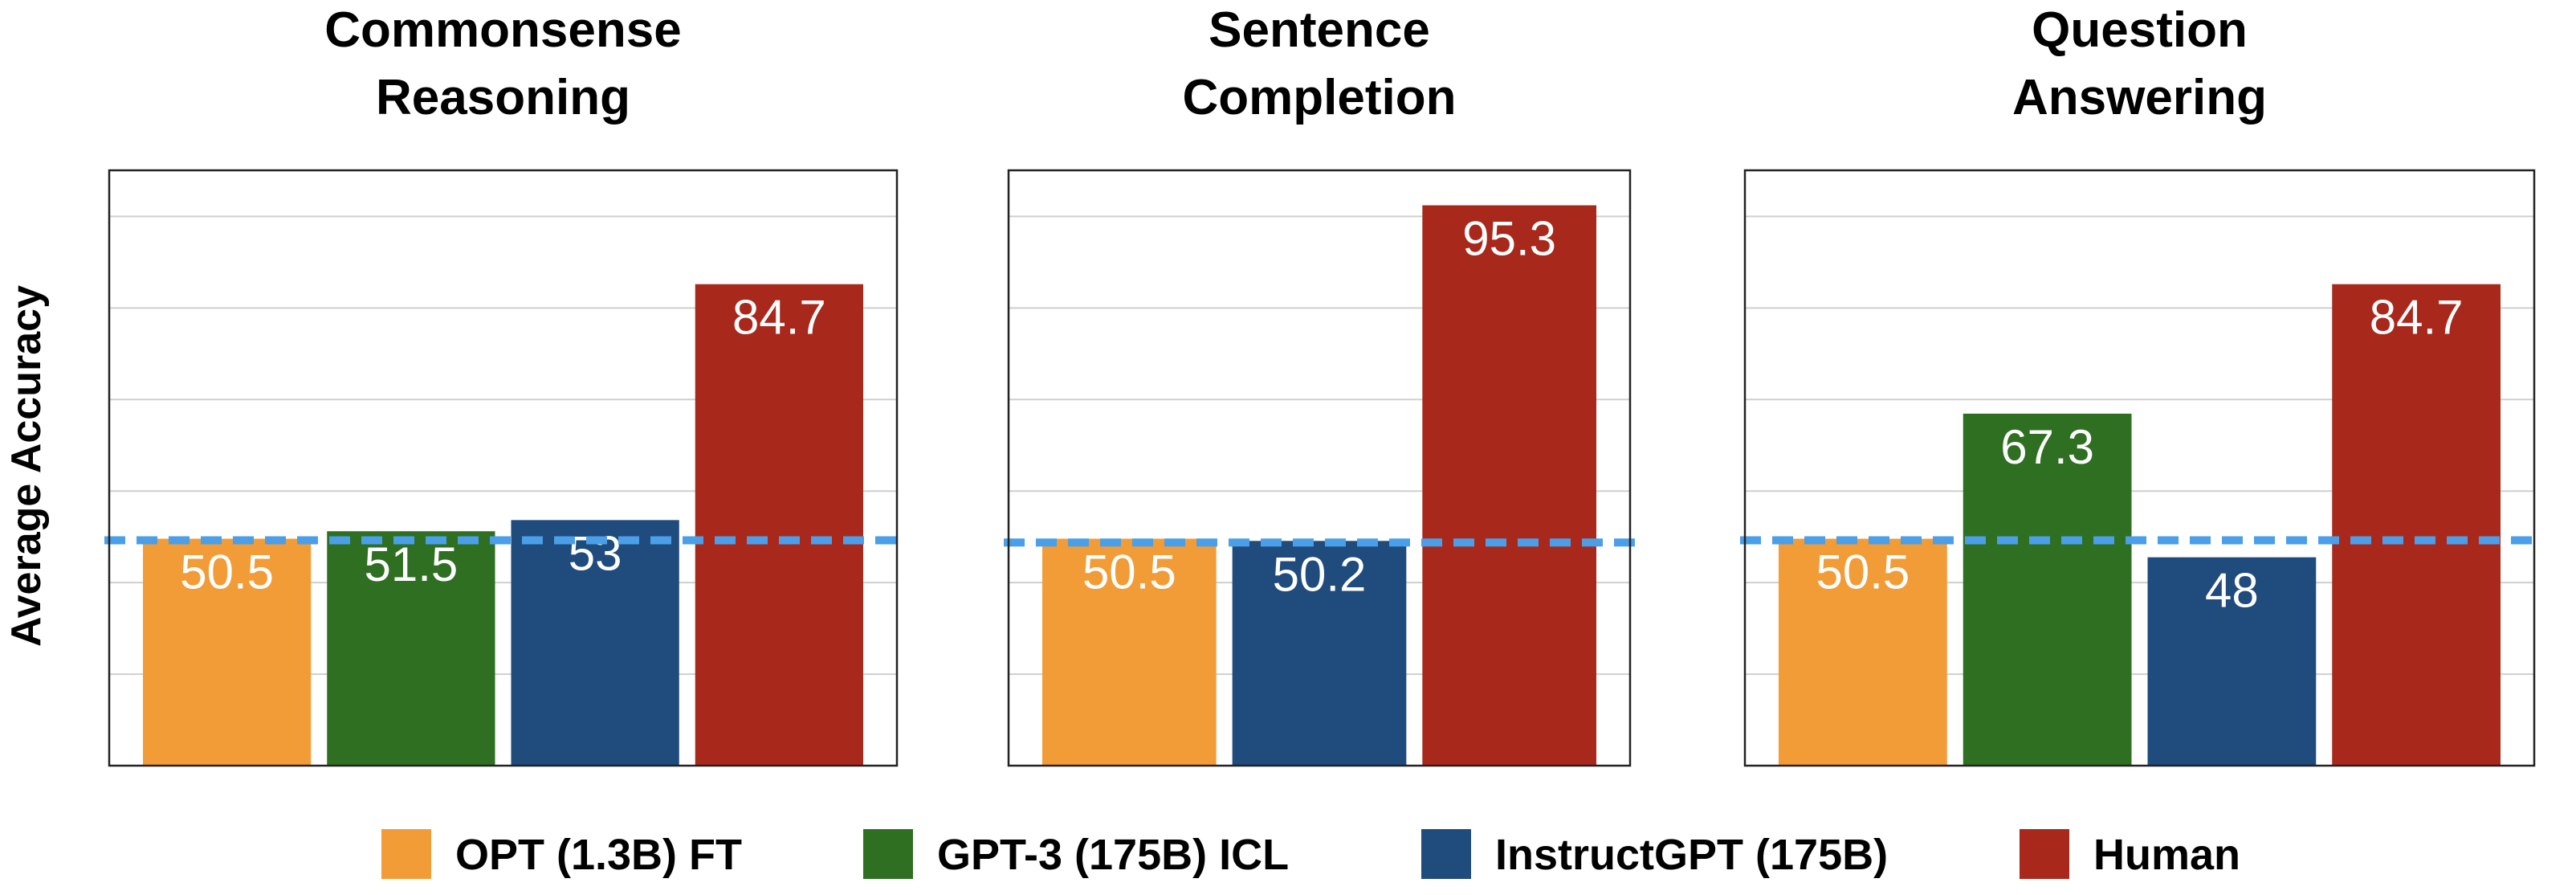  Describe the element at coordinates (2140, 30) in the screenshot. I see `panel-title-line: Question` at that location.